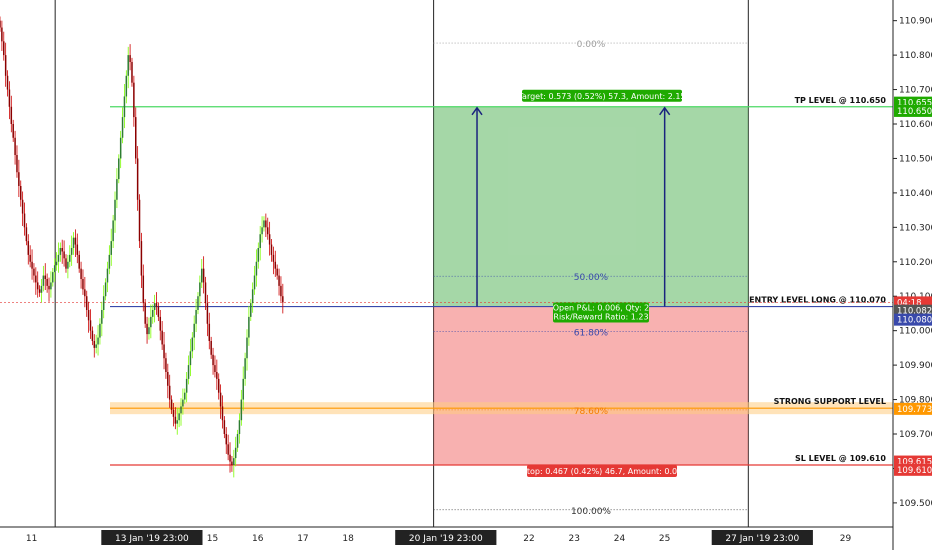  What do you see at coordinates (574, 539) in the screenshot?
I see `time-tick-label: 23` at bounding box center [574, 539].